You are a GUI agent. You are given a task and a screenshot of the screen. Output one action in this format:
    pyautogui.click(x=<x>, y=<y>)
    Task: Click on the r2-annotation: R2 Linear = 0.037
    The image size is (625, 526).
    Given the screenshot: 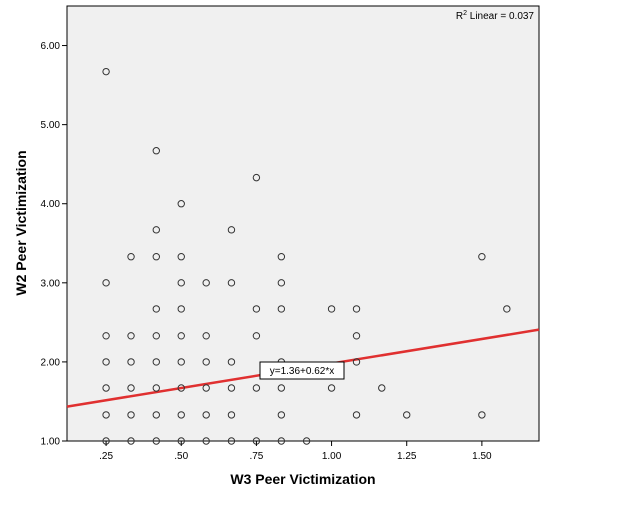 What is the action you would take?
    pyautogui.click(x=495, y=16)
    